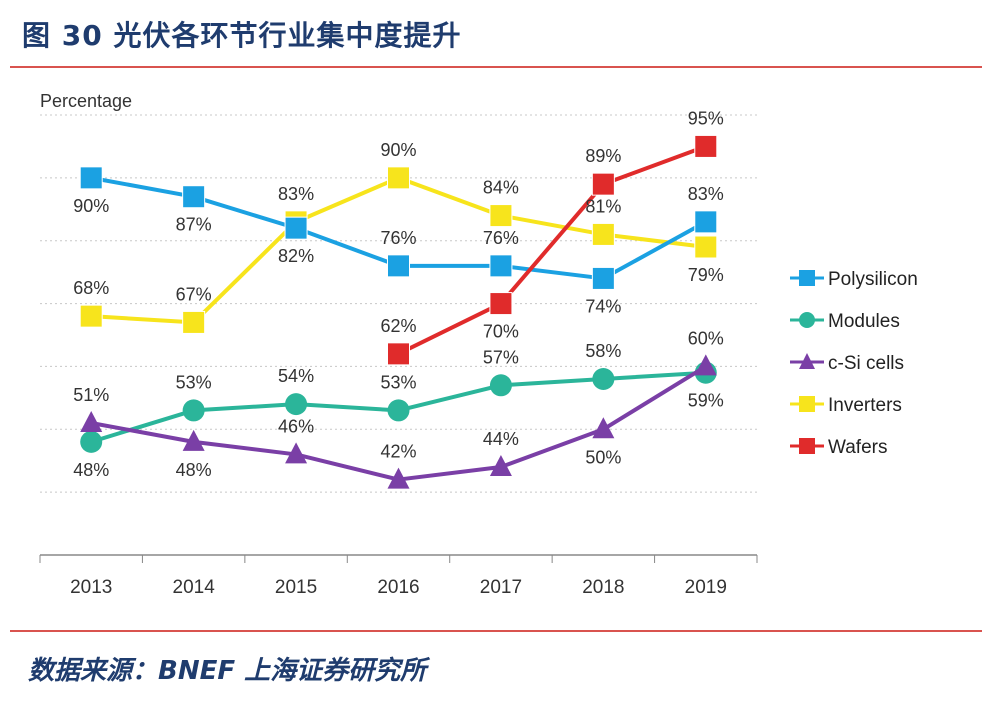 The height and width of the screenshot is (708, 990). Describe the element at coordinates (603, 306) in the screenshot. I see `data-label: 74%` at that location.